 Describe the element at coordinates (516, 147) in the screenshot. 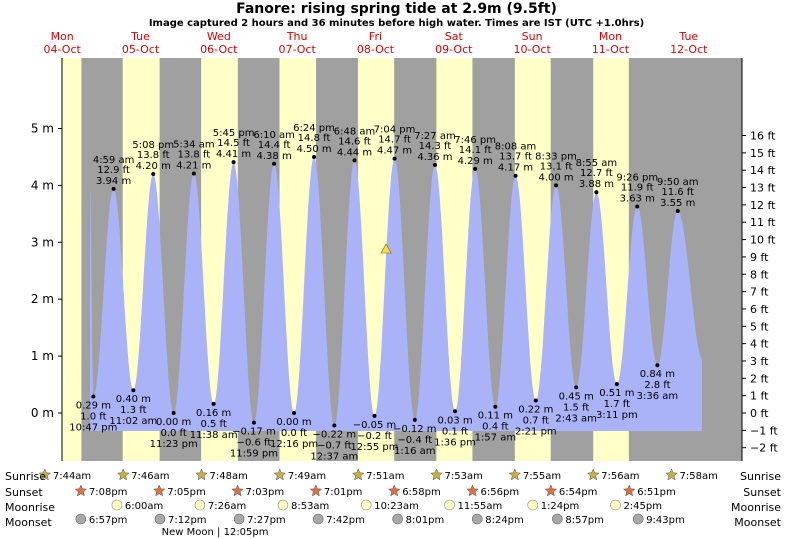

I see `high-tide-time: 8:08 am` at that location.